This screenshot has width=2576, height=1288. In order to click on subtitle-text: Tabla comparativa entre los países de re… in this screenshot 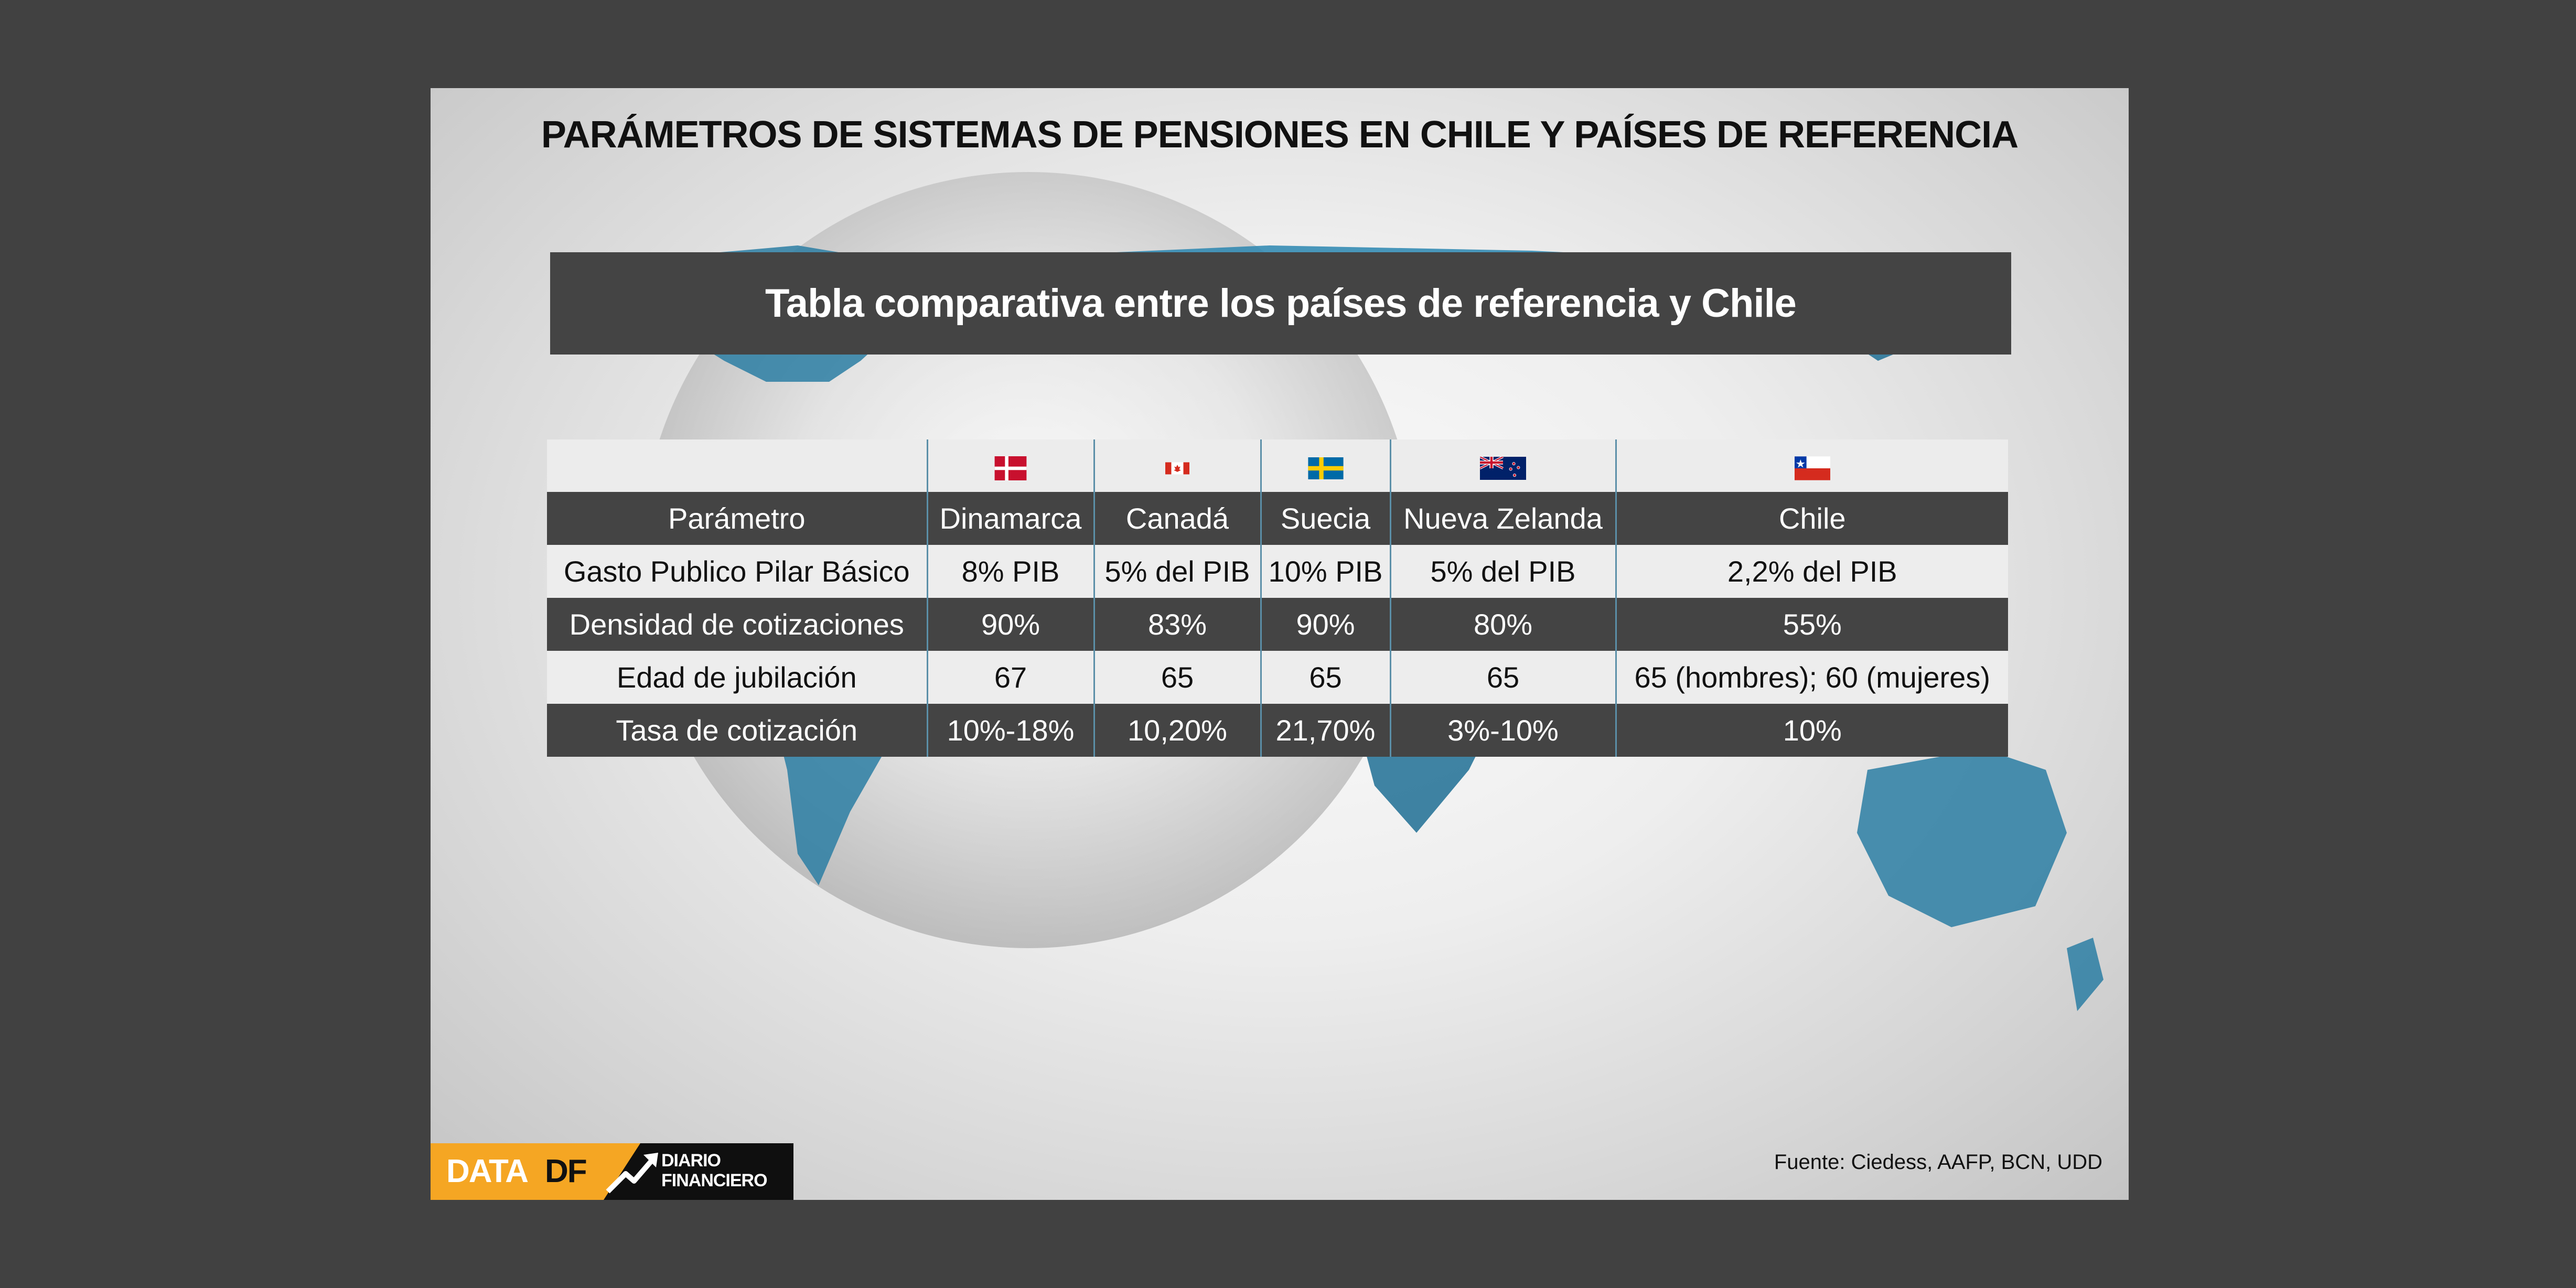, I will do `click(1281, 303)`.